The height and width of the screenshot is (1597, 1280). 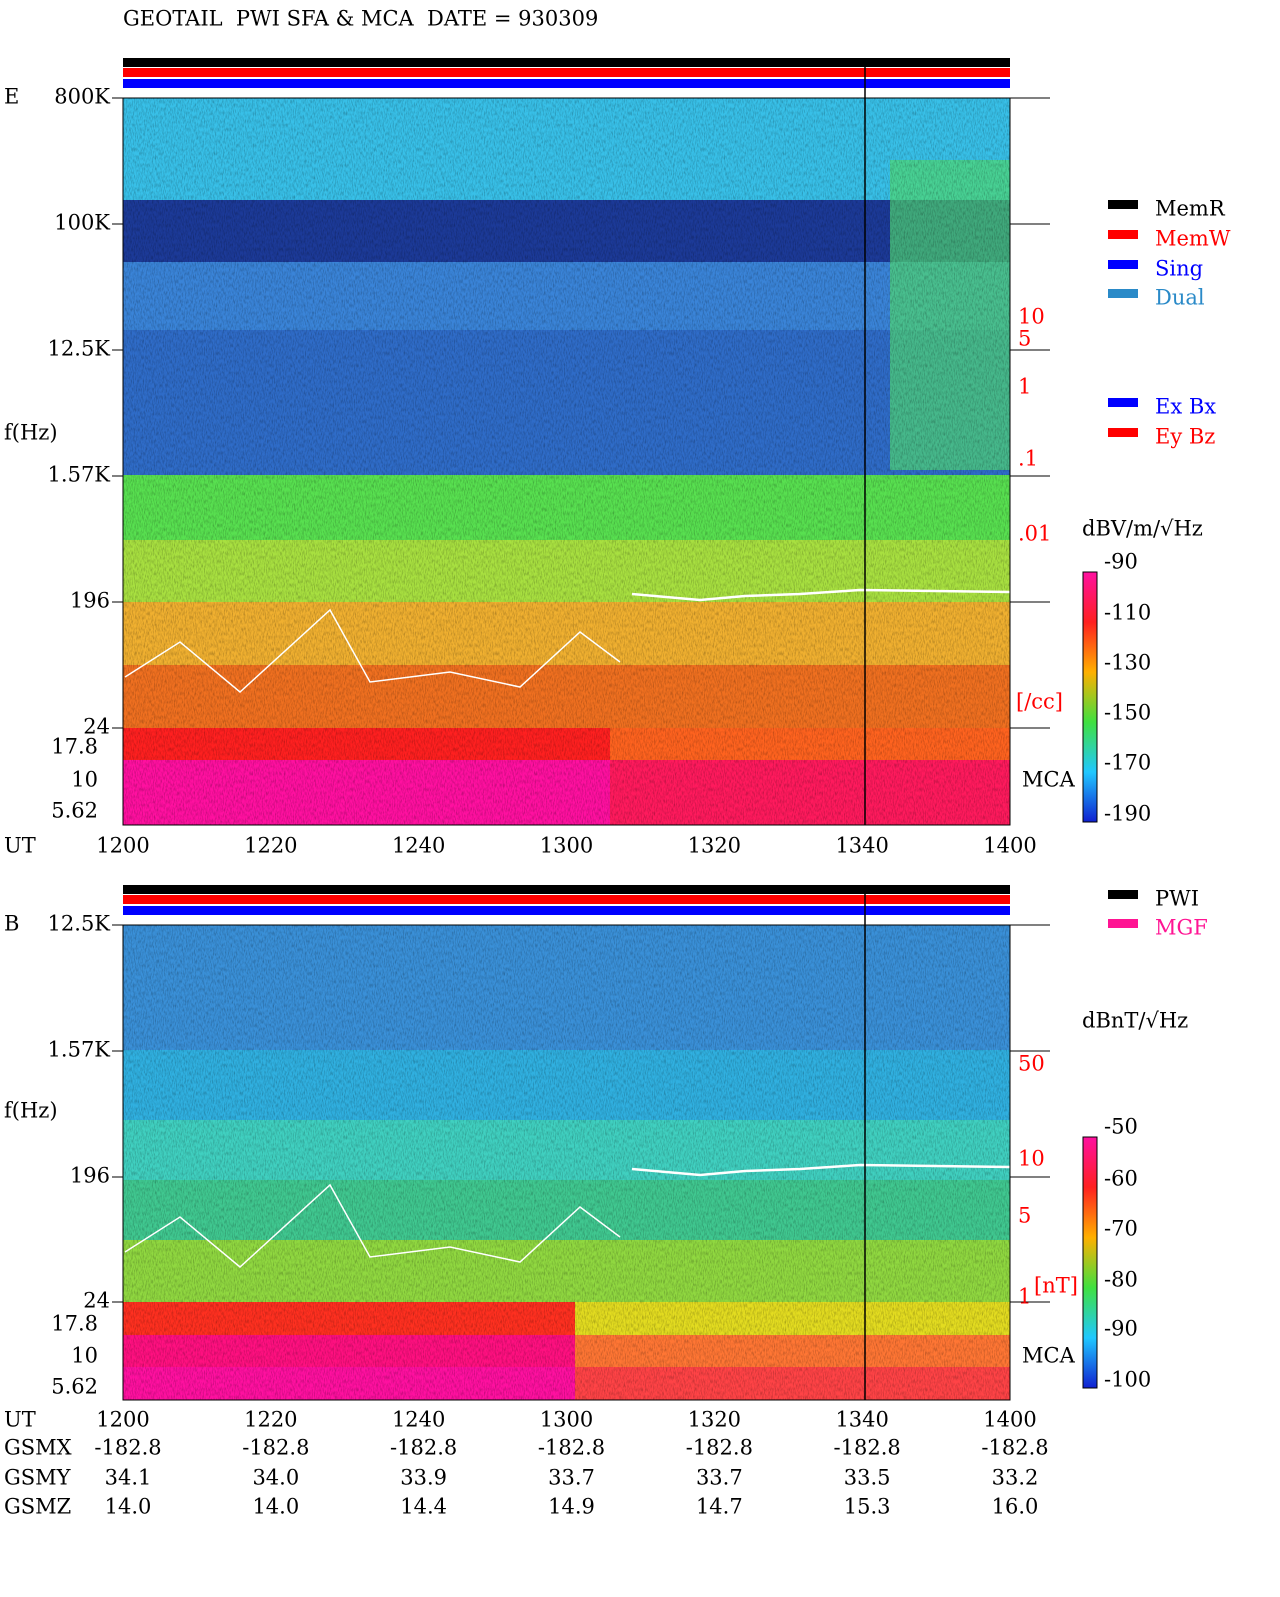 I want to click on orbit-value: 33.2, so click(x=1015, y=1478).